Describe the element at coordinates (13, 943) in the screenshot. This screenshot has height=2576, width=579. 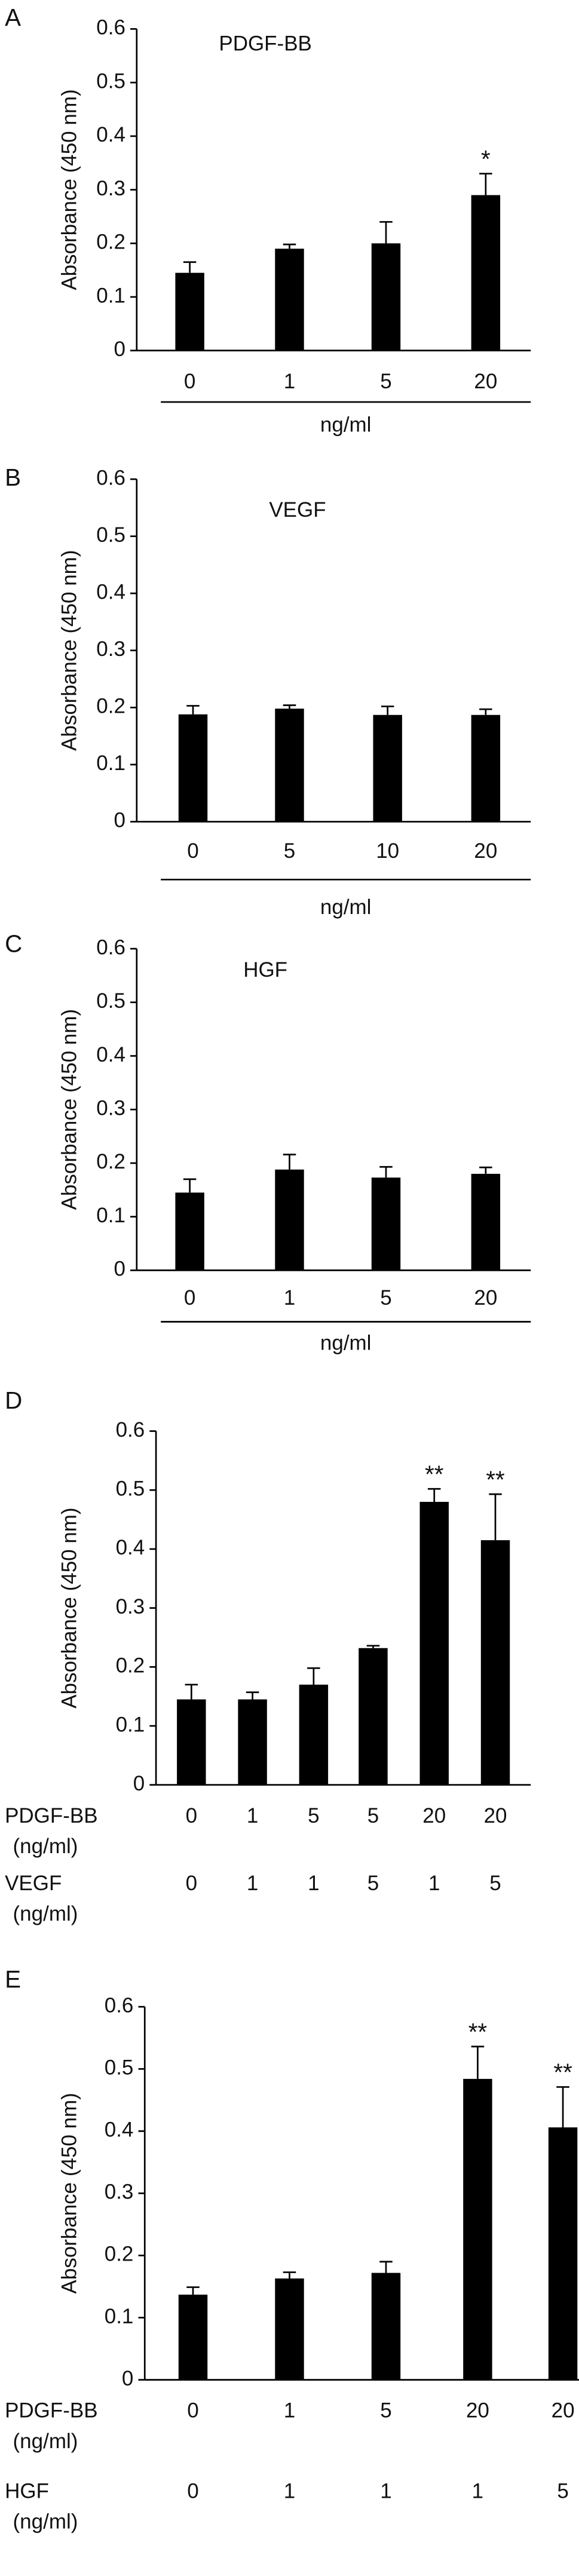
I see `panel-label: C` at that location.